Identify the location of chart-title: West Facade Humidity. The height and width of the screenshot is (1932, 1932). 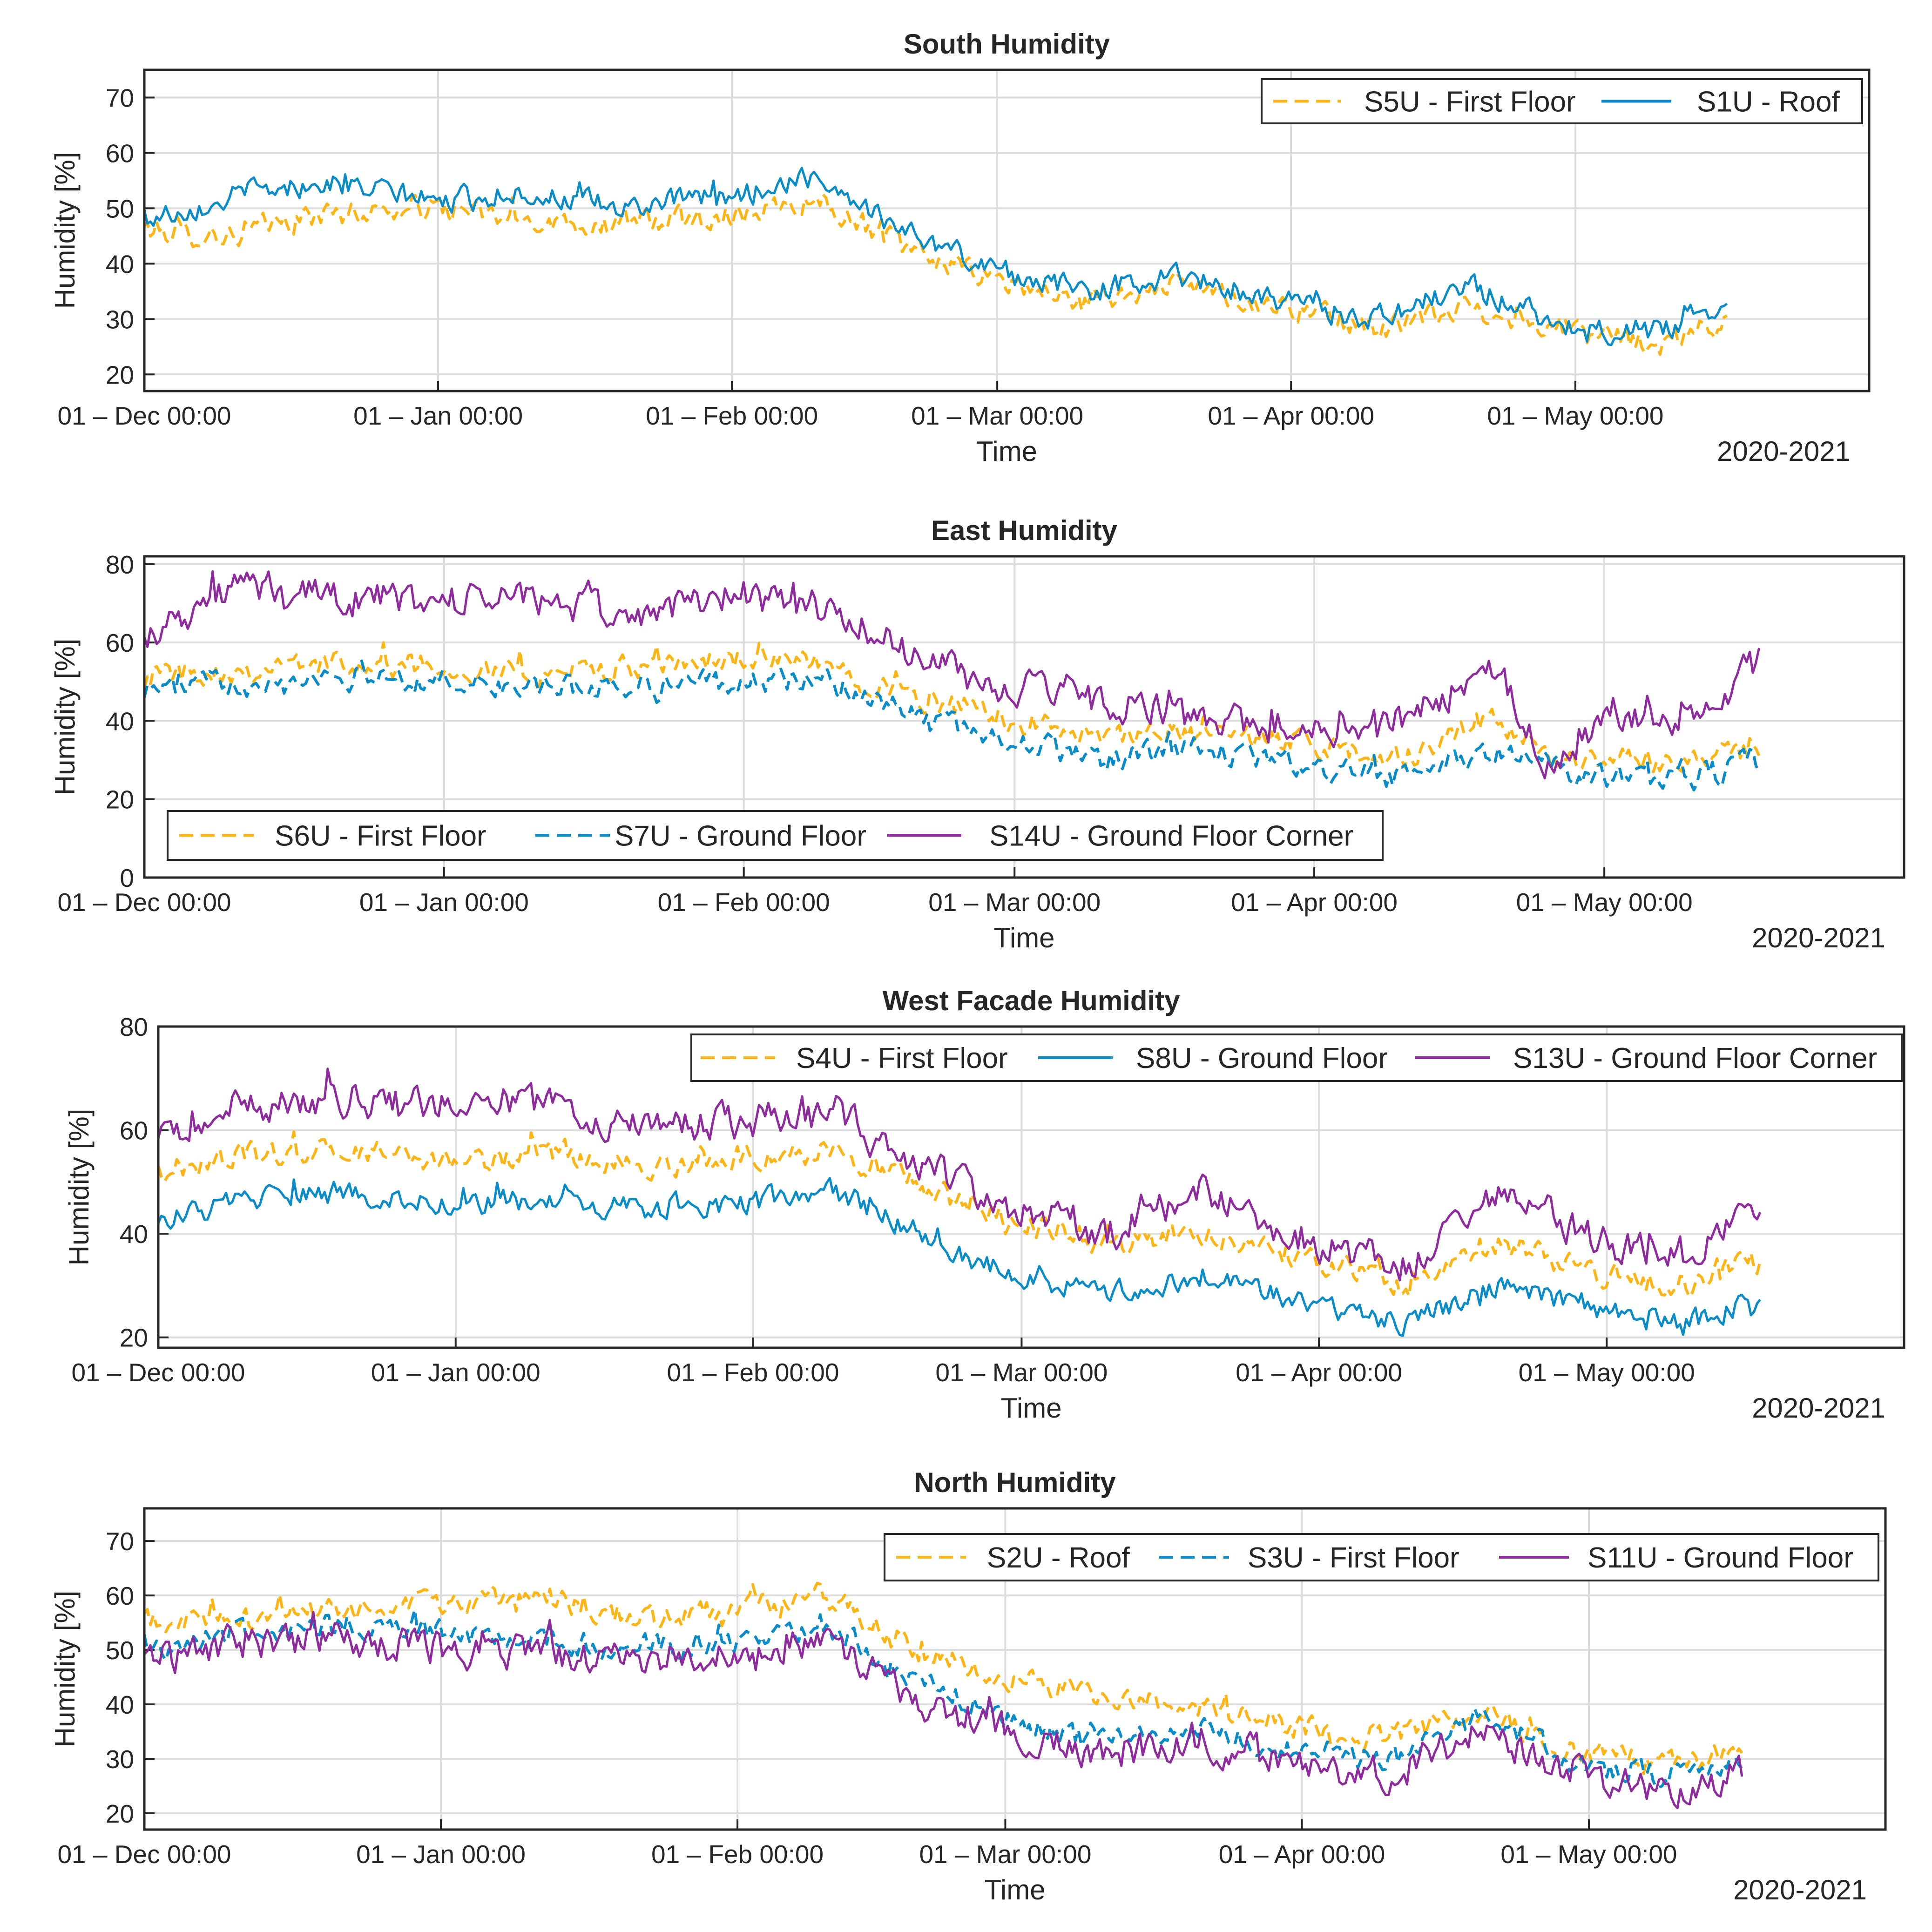
(1031, 1001).